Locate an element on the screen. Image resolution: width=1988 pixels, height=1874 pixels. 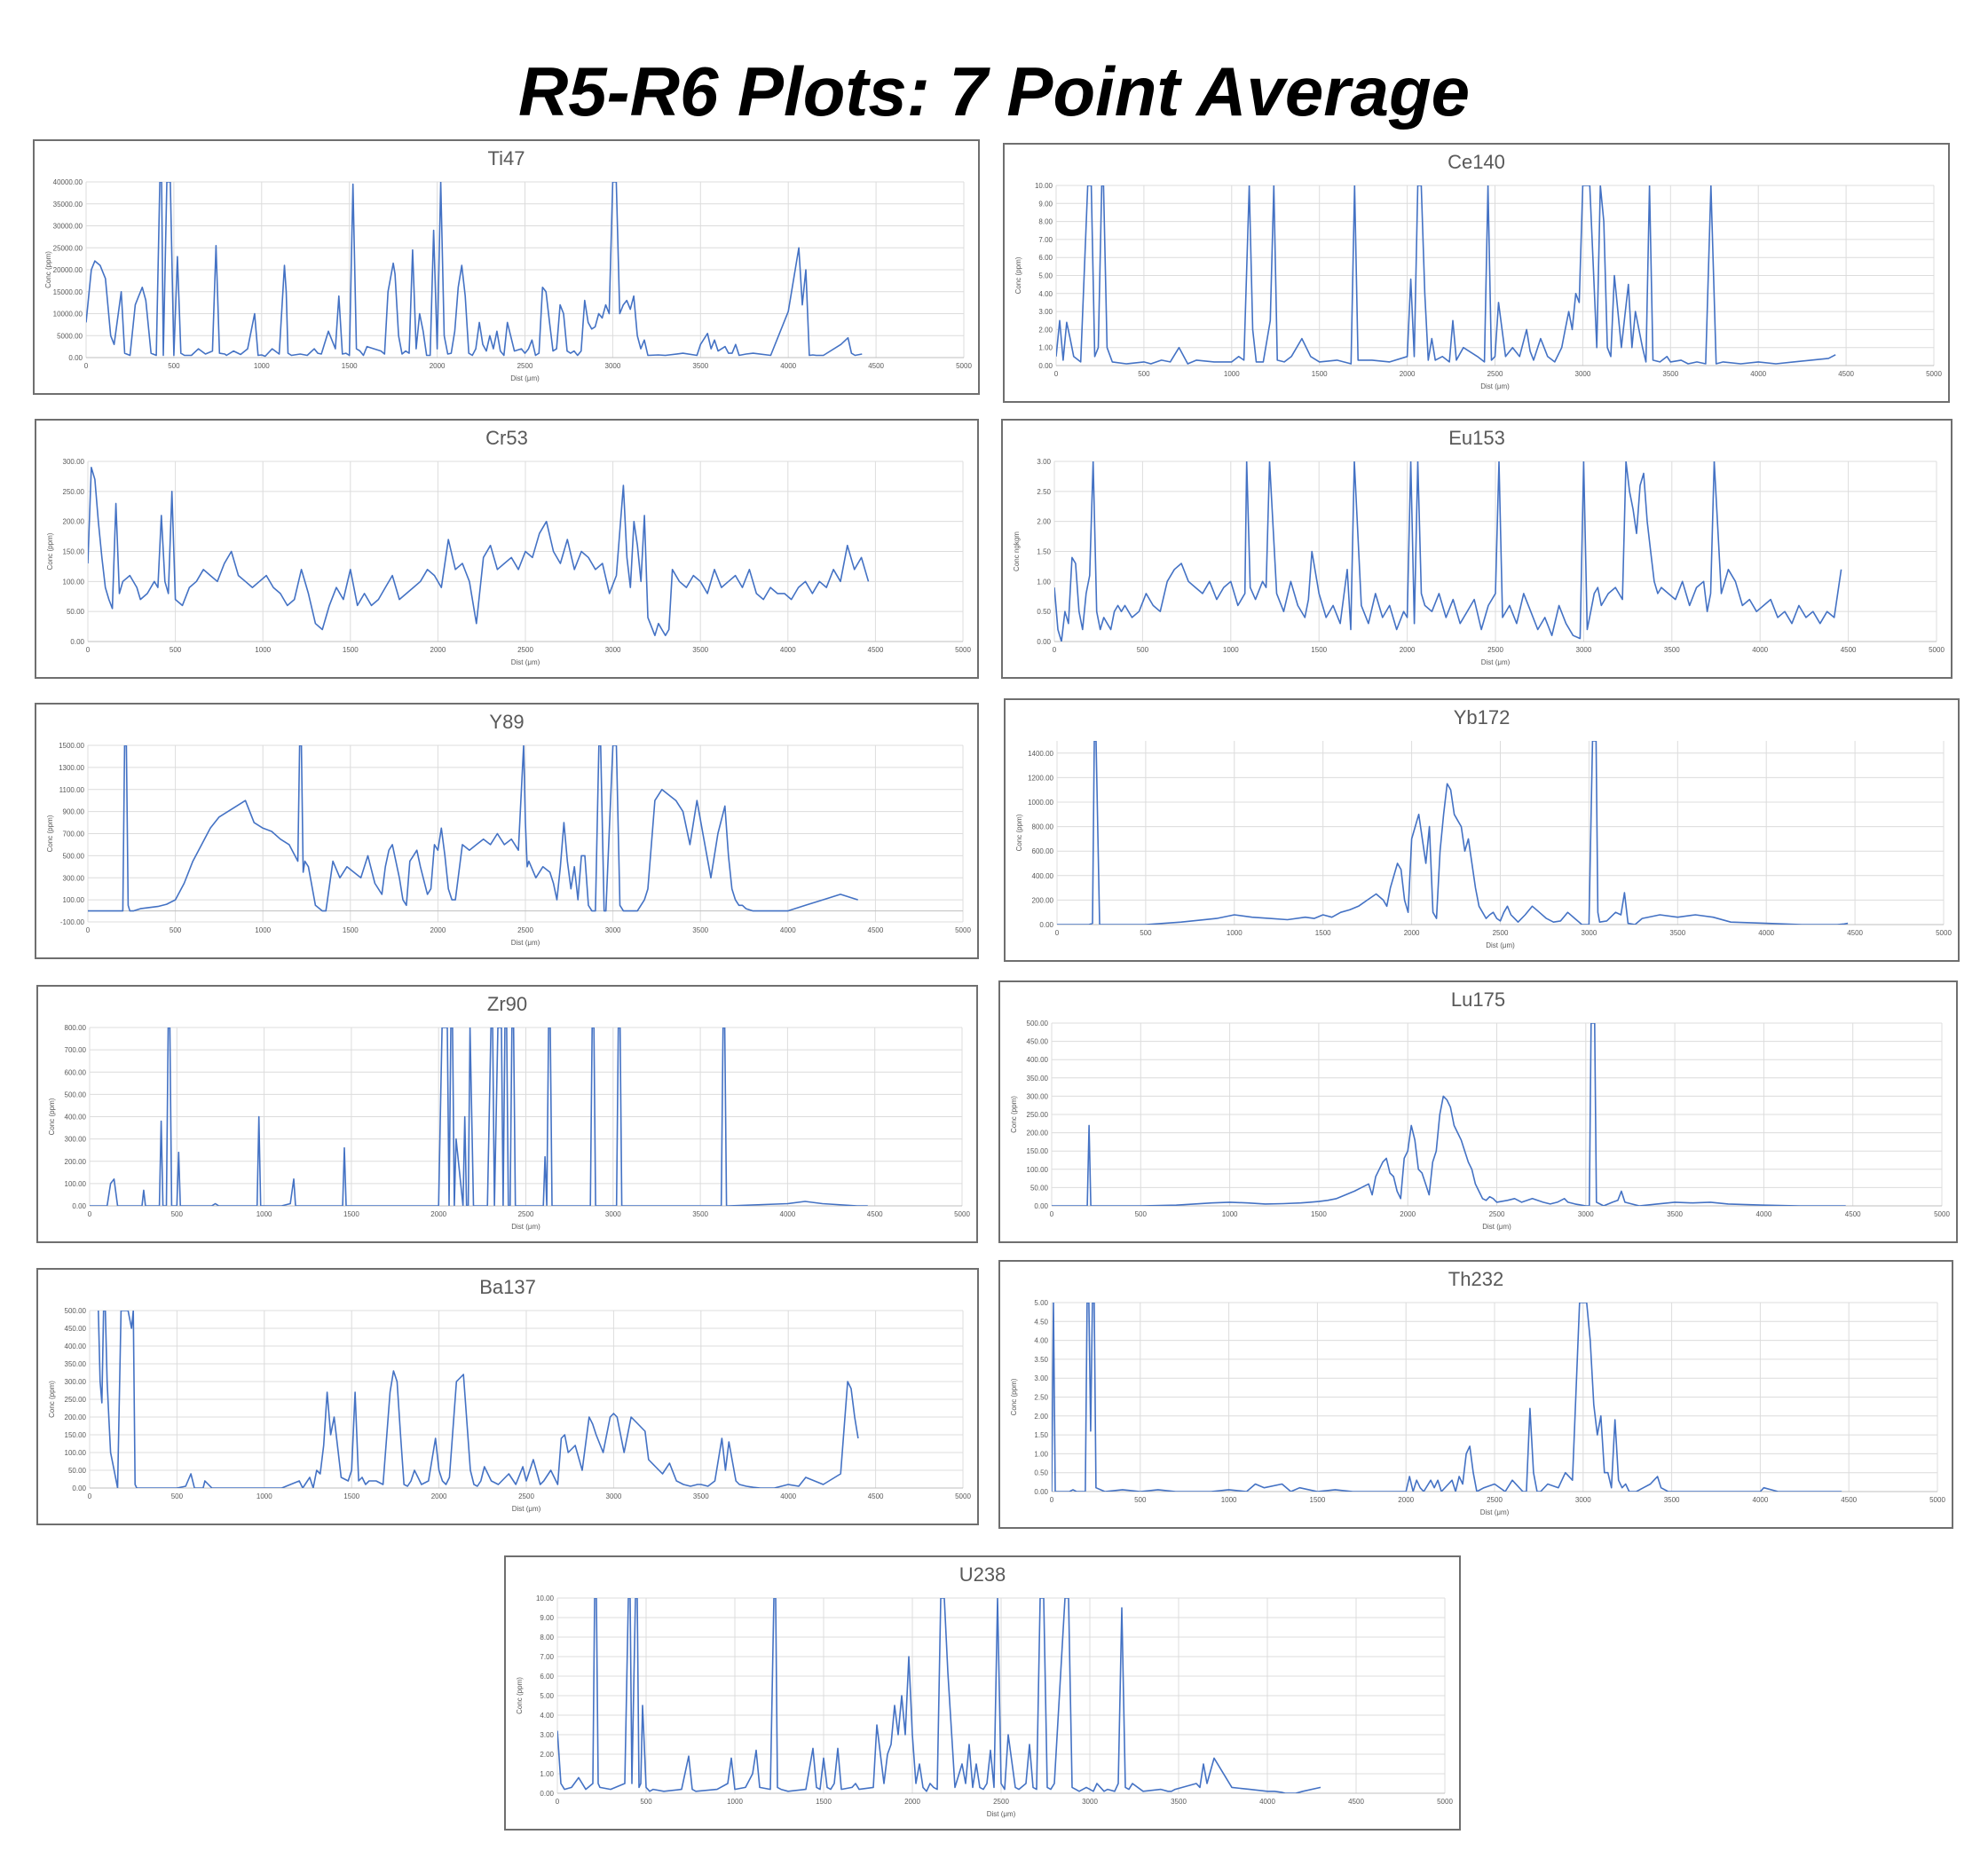
y-tick-label: 1500.00 is located at coordinates (71, 746).